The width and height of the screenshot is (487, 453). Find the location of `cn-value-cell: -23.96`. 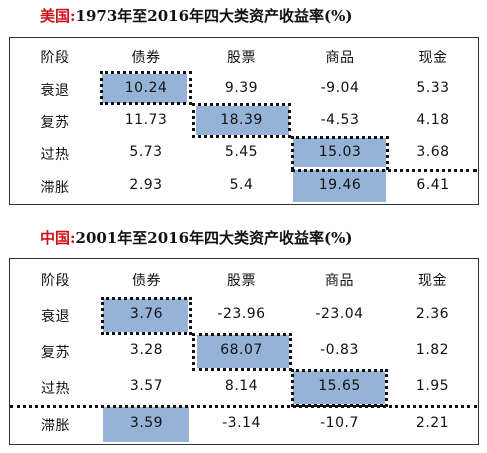

cn-value-cell: -23.96 is located at coordinates (241, 314).